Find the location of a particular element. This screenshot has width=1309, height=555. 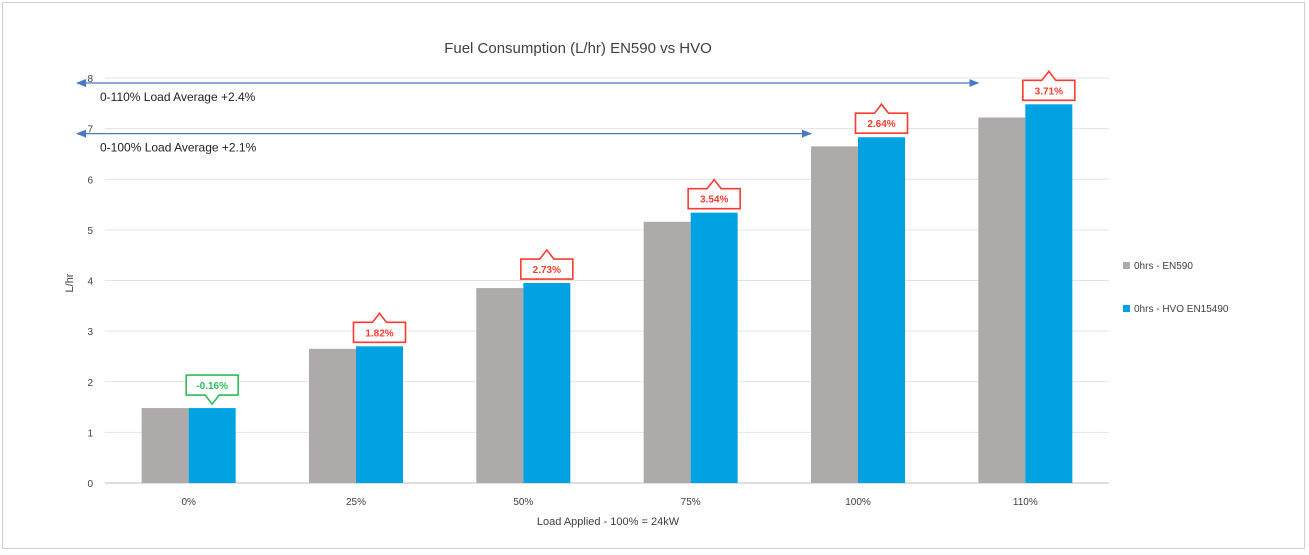

y-tick-label: 2 is located at coordinates (90, 383).